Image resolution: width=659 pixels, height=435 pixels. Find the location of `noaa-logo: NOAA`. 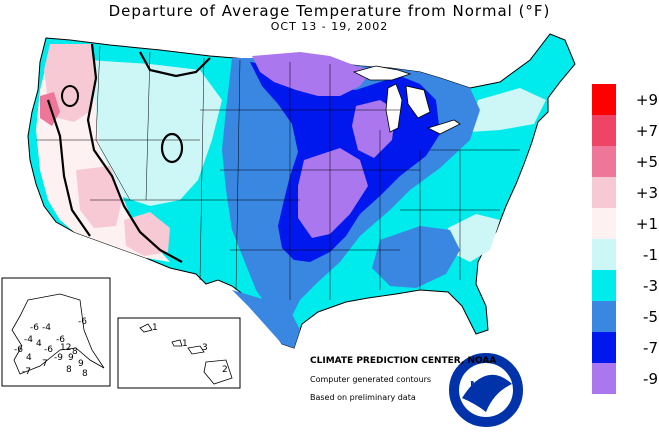

noaa-logo: NOAA is located at coordinates (486, 390).